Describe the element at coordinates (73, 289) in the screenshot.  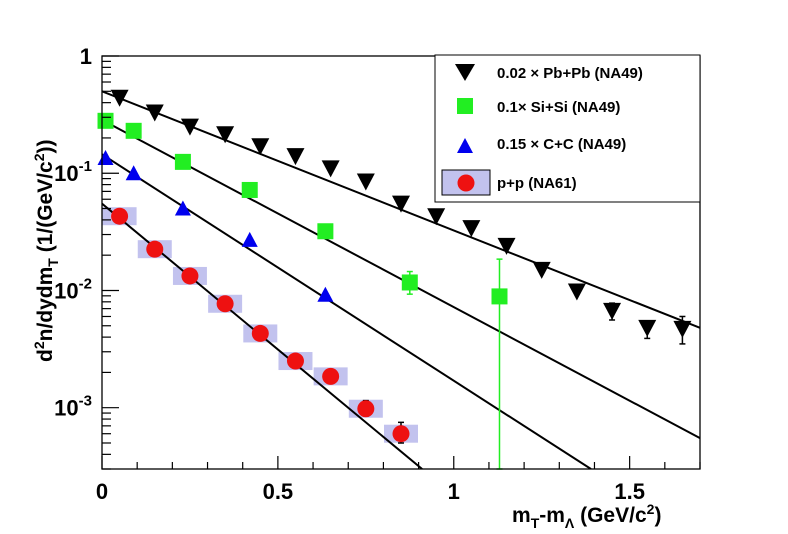
I see `y-tick-label-2: 10⁻²` at that location.